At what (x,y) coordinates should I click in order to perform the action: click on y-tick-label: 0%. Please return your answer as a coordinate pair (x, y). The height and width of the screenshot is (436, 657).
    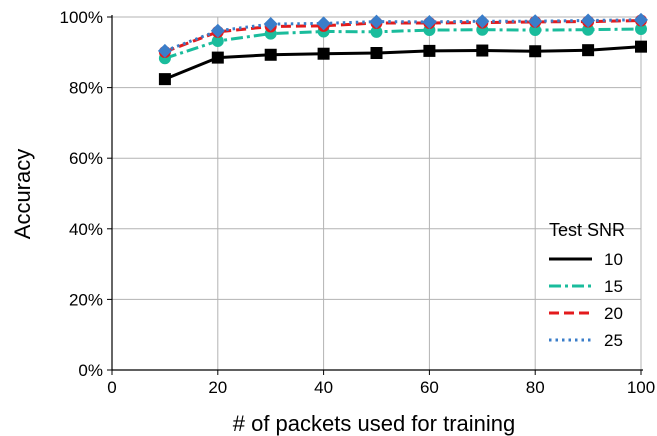
    Looking at the image, I should click on (90, 370).